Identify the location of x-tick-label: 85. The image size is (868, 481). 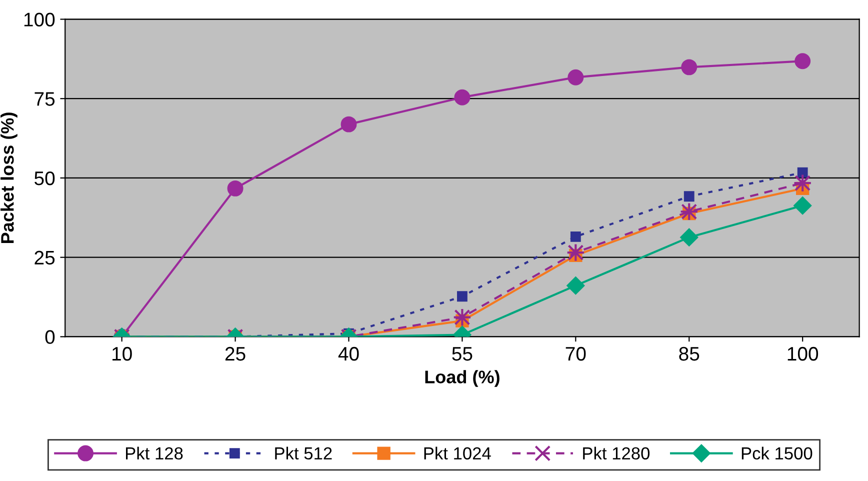
(689, 353).